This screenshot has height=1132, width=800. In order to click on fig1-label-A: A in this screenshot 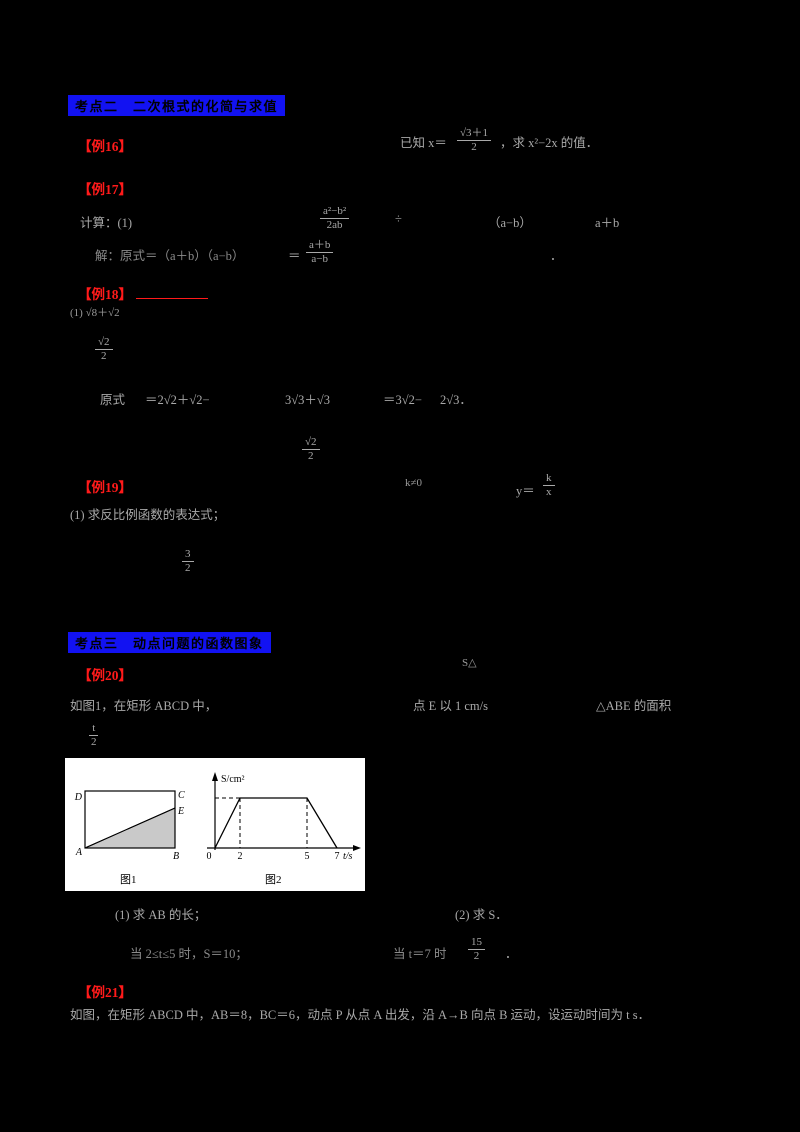, I will do `click(79, 852)`.